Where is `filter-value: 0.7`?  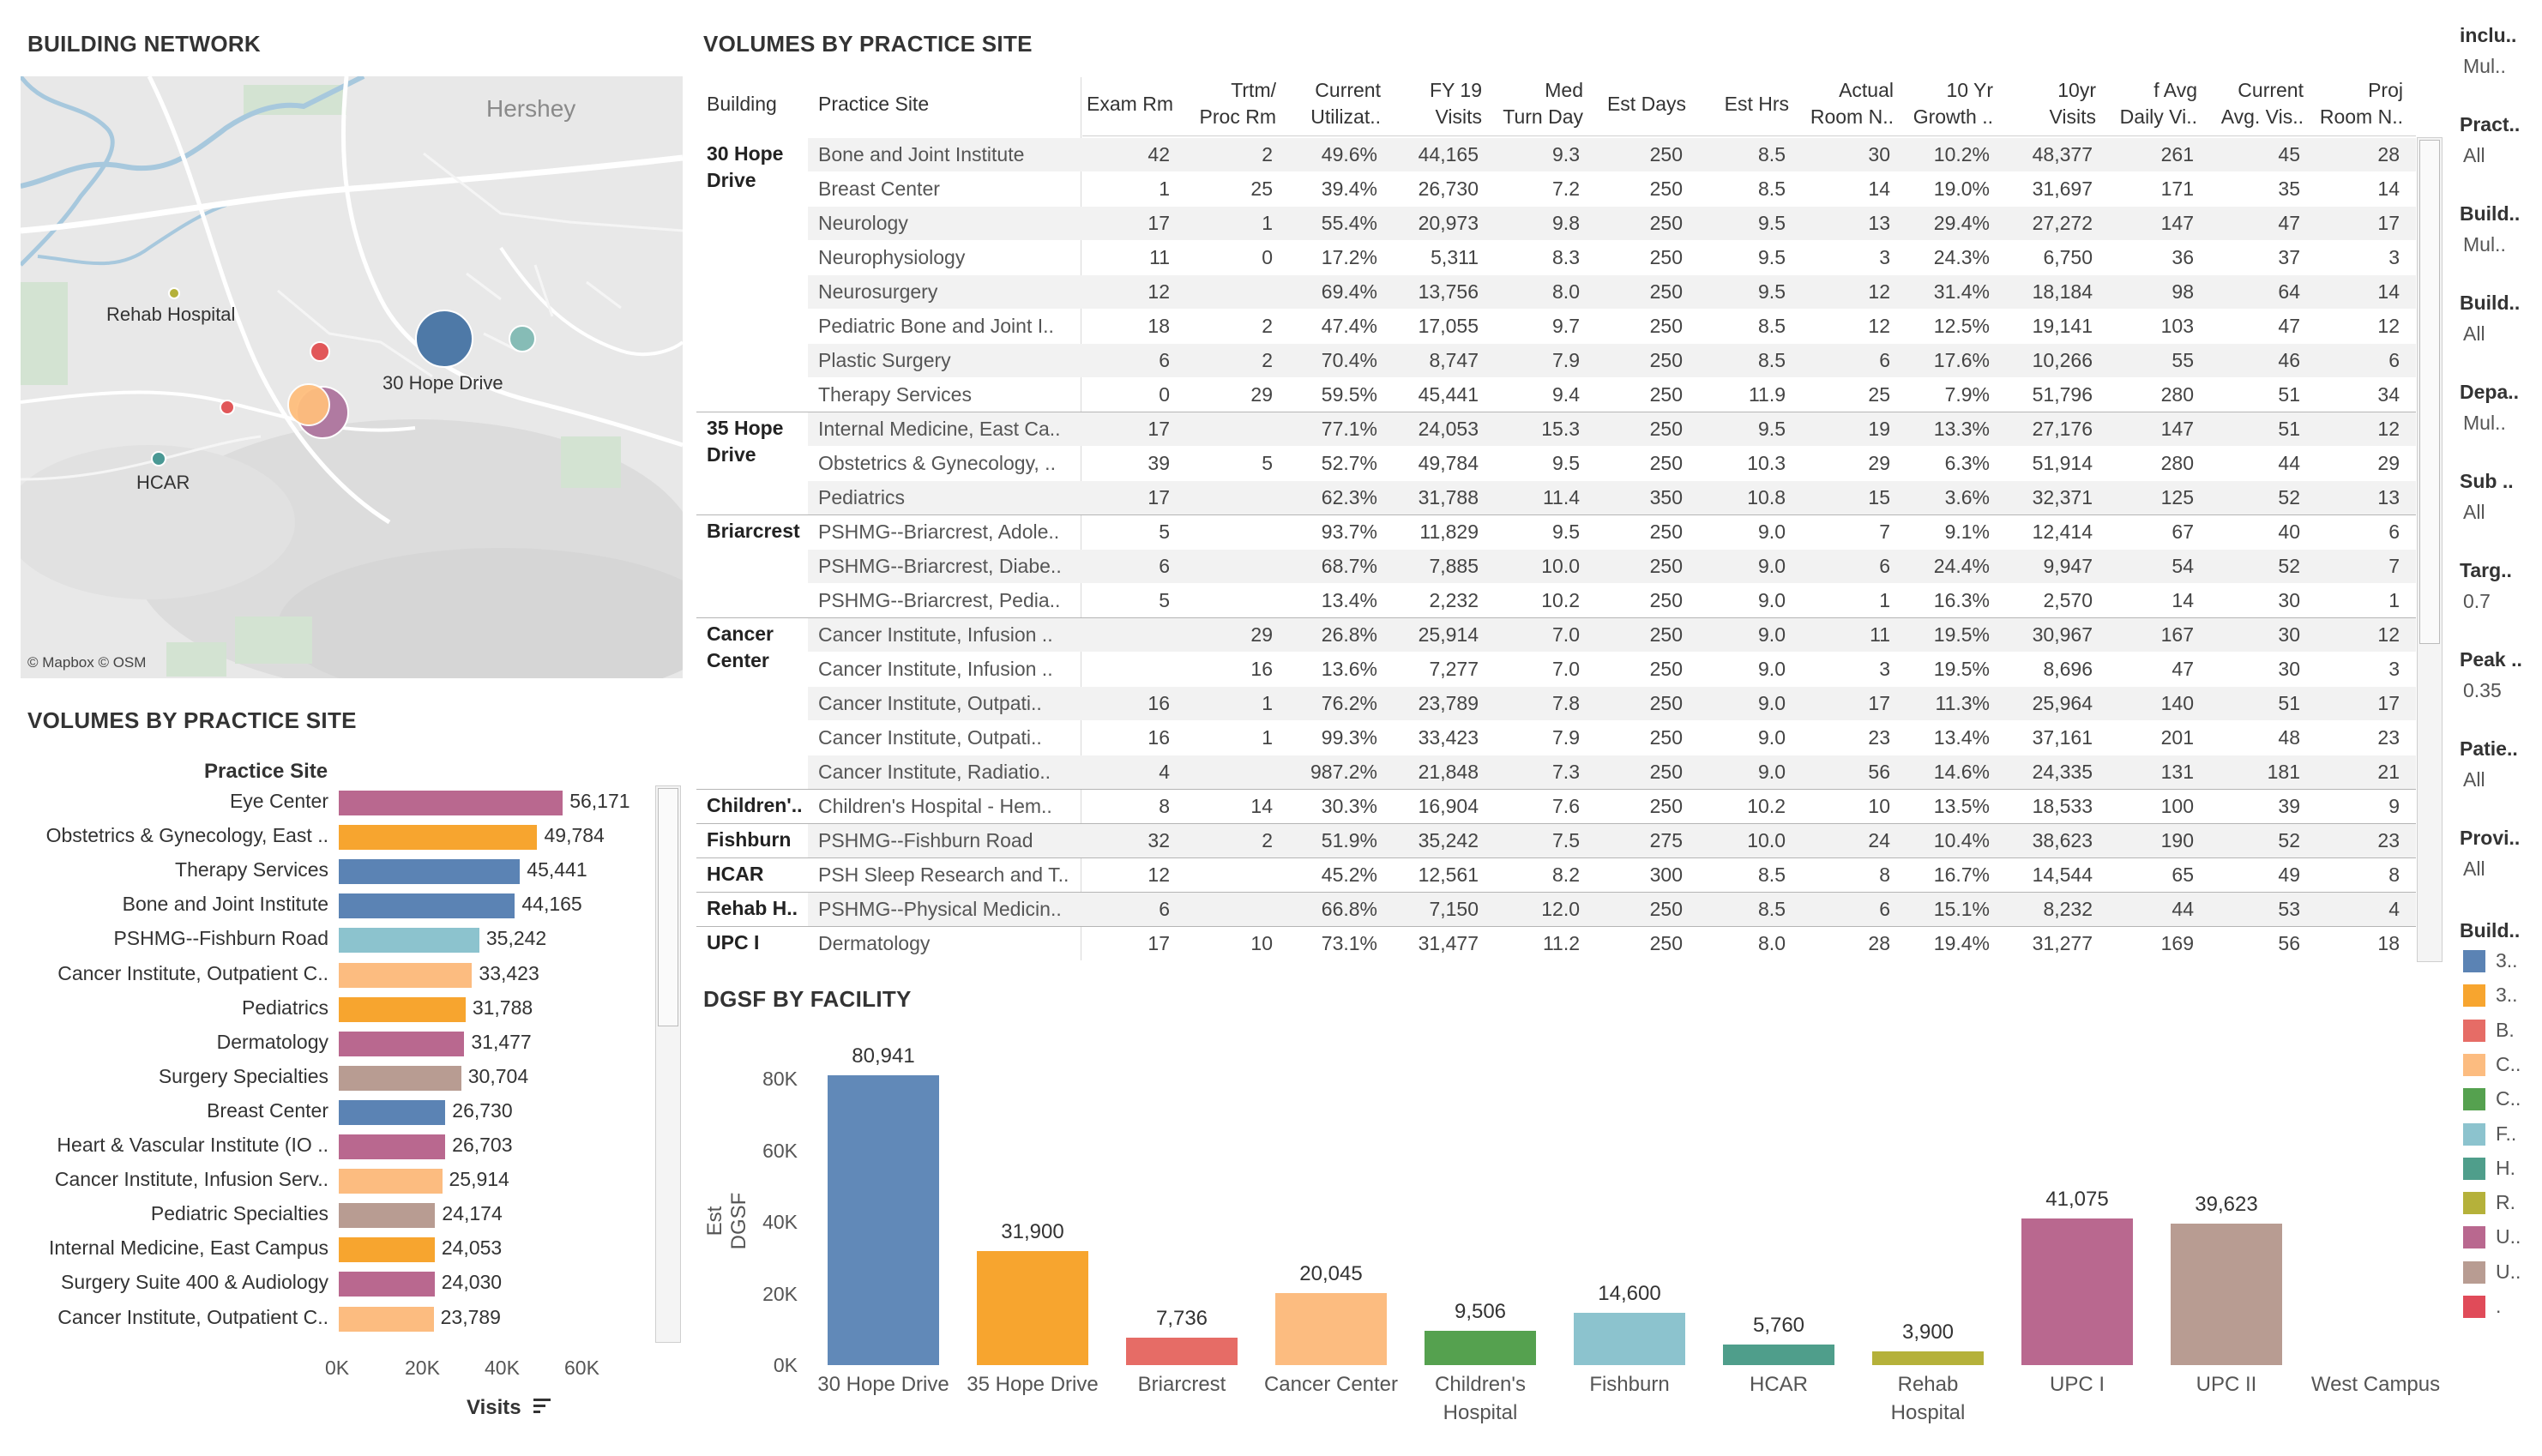
filter-value: 0.7 is located at coordinates (2477, 601).